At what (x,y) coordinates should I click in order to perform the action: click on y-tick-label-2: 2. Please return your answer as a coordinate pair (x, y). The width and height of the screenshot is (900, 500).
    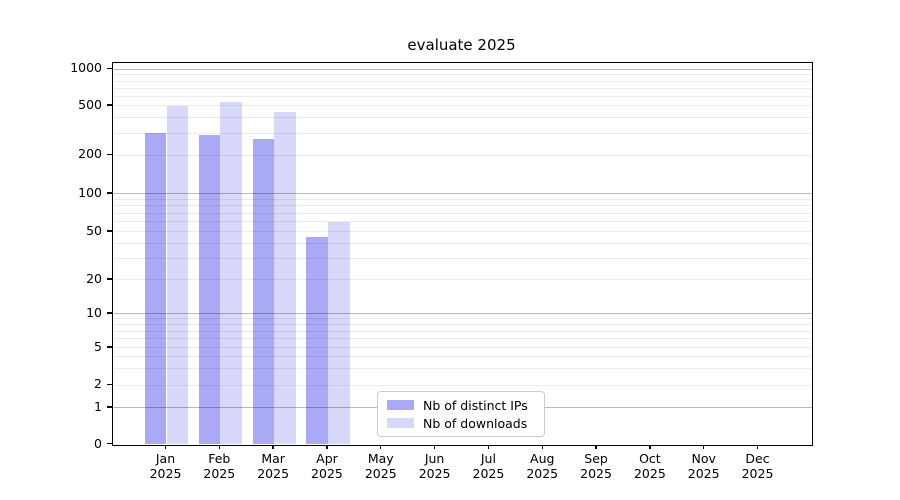
    Looking at the image, I should click on (98, 384).